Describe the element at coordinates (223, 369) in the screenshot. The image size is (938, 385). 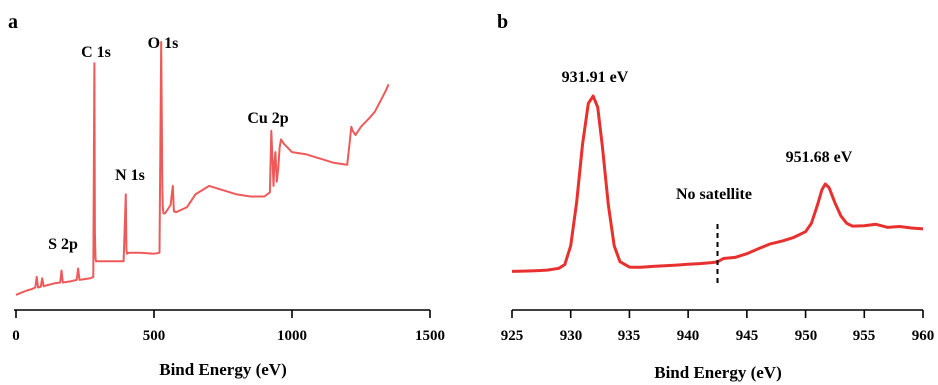
I see `panel-a-x-axis-title: Bind Energy (eV)` at that location.